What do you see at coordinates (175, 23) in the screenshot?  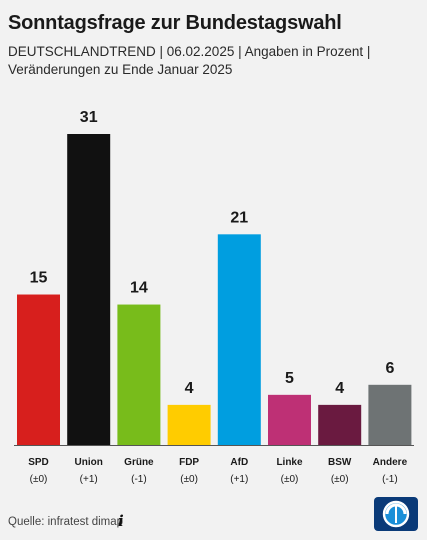 I see `chart-title: Sonntagsfrage zur Bundestagswahl` at bounding box center [175, 23].